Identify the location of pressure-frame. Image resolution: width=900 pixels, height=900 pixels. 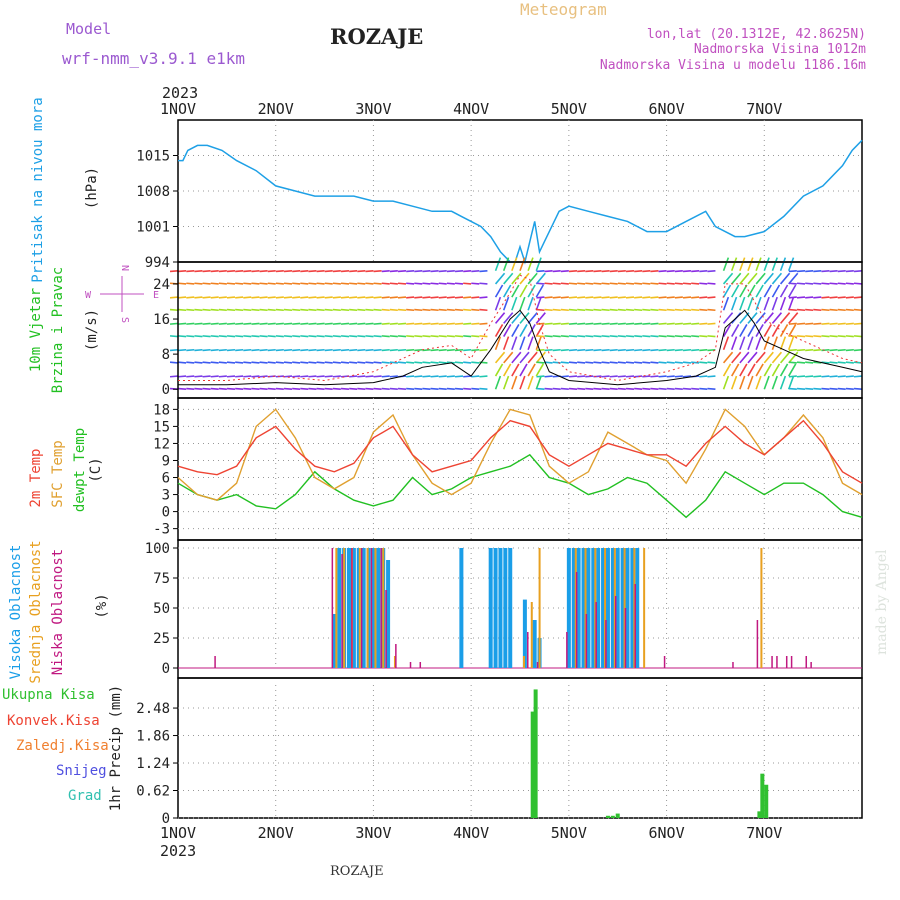
(520, 191).